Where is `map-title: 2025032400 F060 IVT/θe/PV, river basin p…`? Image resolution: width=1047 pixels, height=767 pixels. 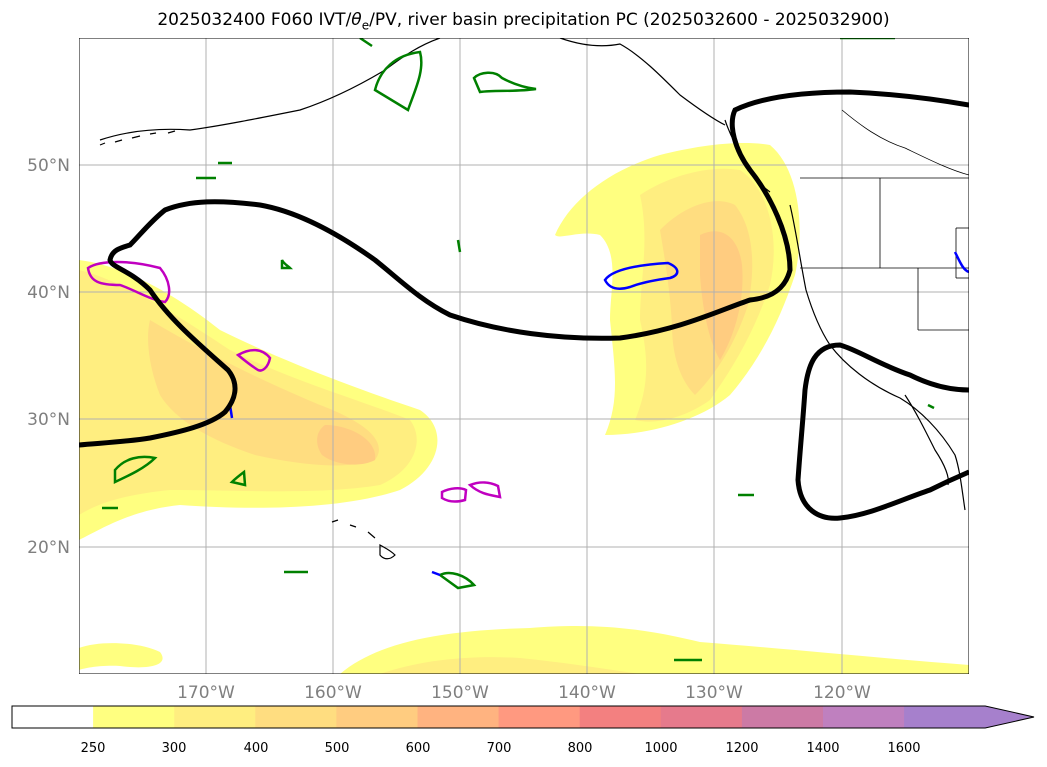
map-title: 2025032400 F060 IVT/θe/PV, river basin p… is located at coordinates (523, 21).